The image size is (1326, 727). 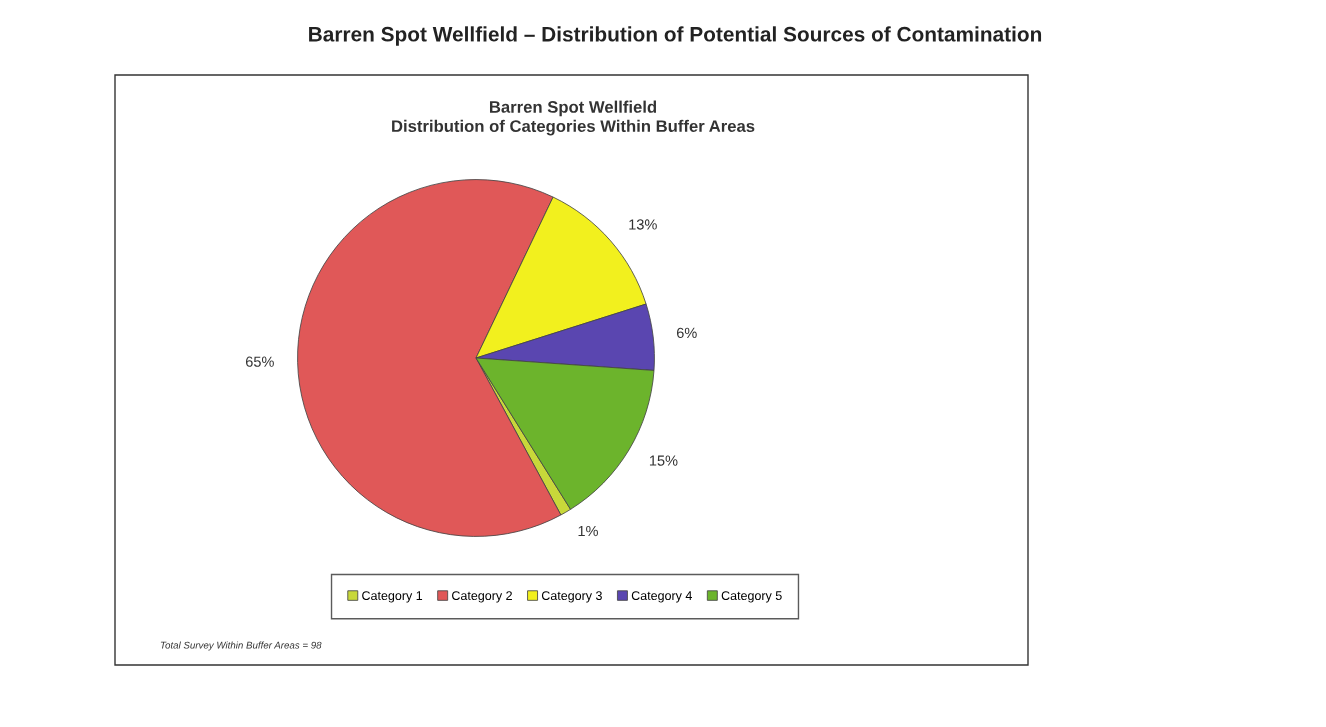 I want to click on data-label: 65%, so click(x=259, y=361).